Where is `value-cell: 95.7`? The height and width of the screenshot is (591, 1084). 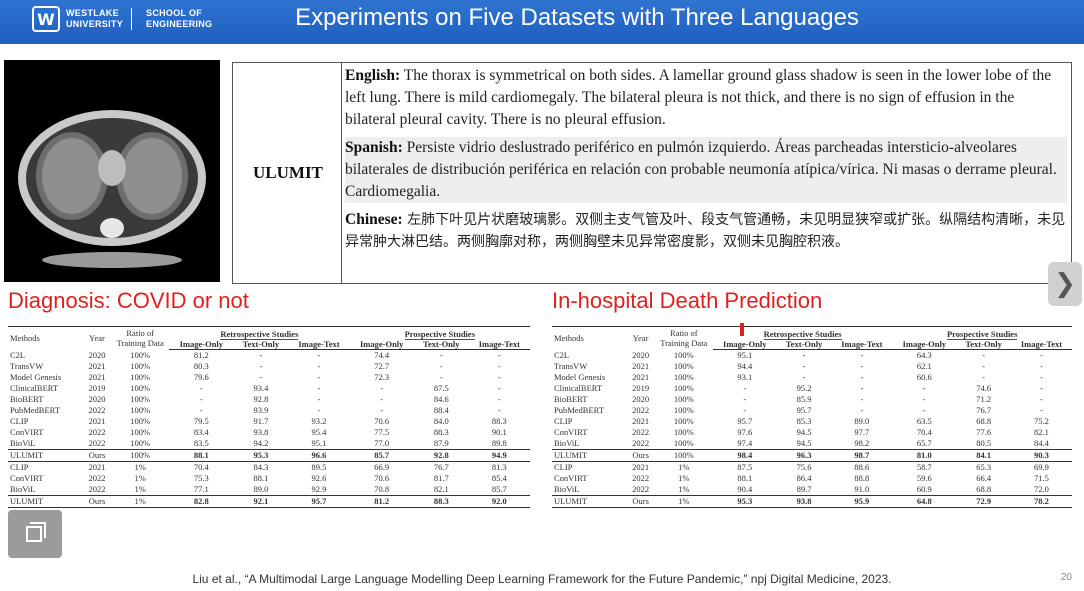
value-cell: 95.7 is located at coordinates (319, 501).